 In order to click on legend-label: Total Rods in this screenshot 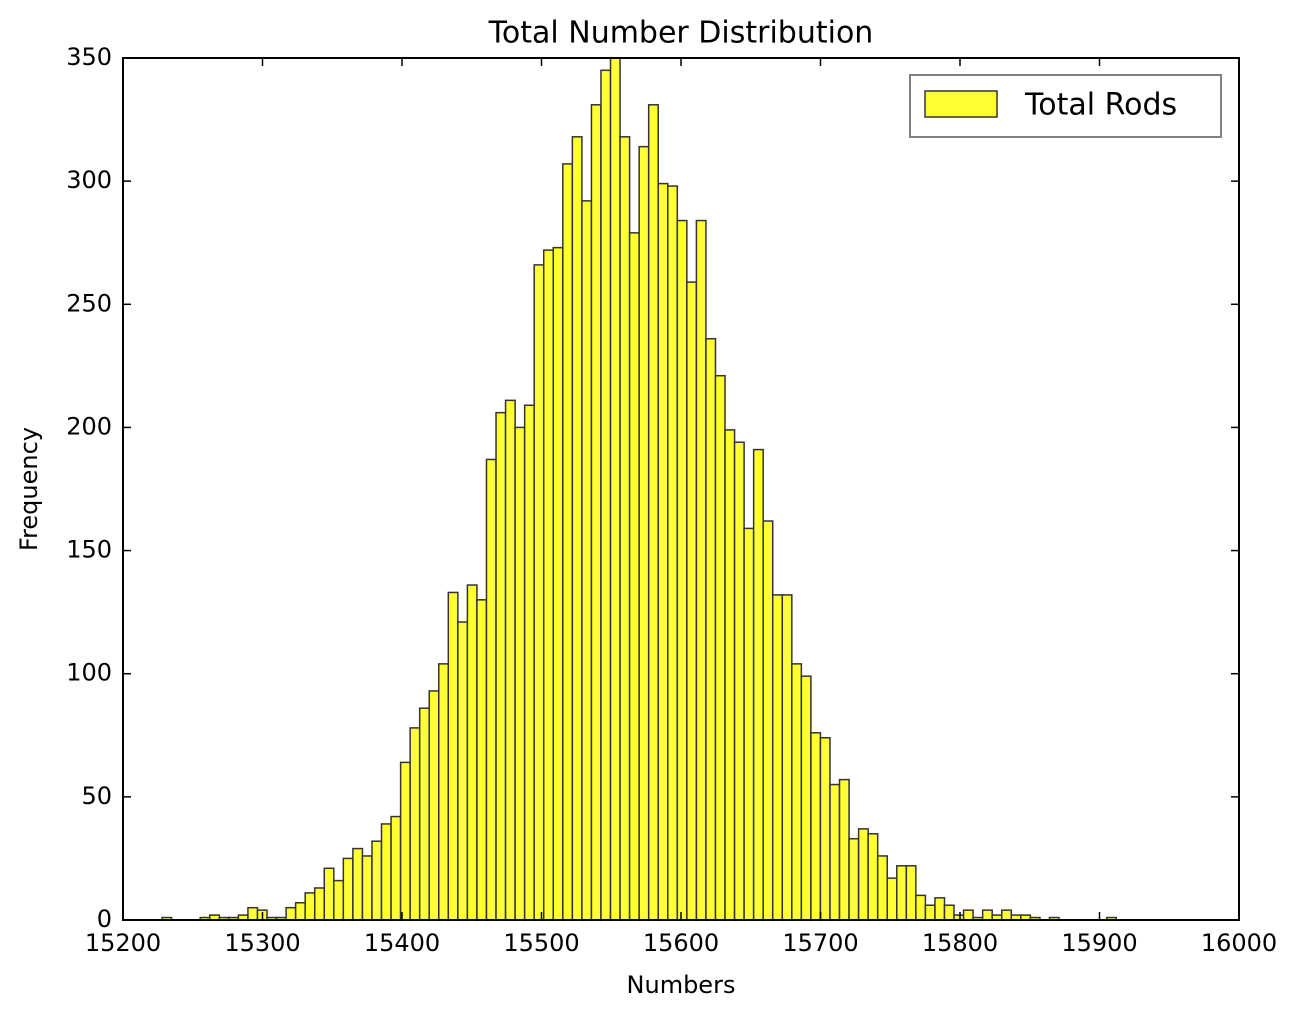, I will do `click(1100, 105)`.